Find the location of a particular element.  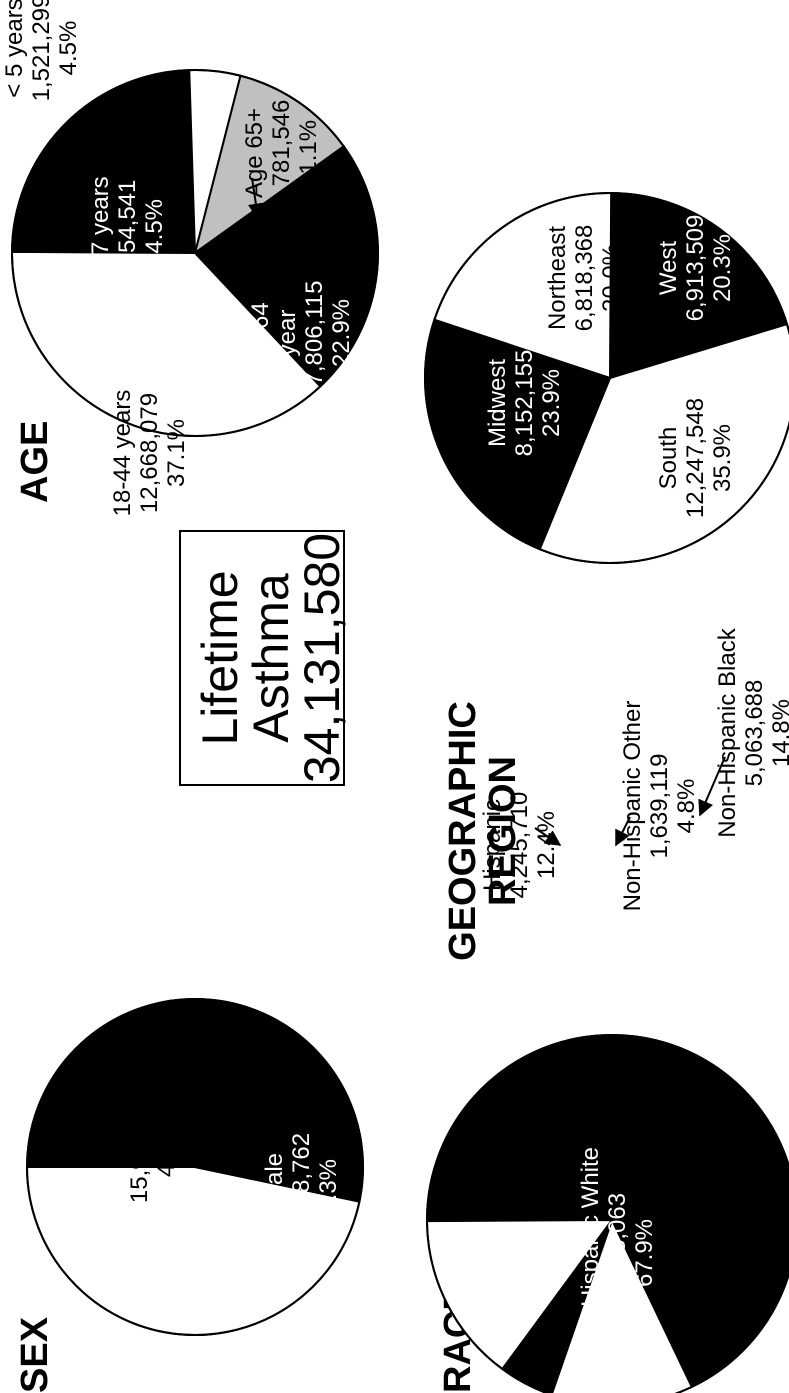

lifetime-asthma-box: Lifetime Asthma 34,131,580 is located at coordinates (264, 658).